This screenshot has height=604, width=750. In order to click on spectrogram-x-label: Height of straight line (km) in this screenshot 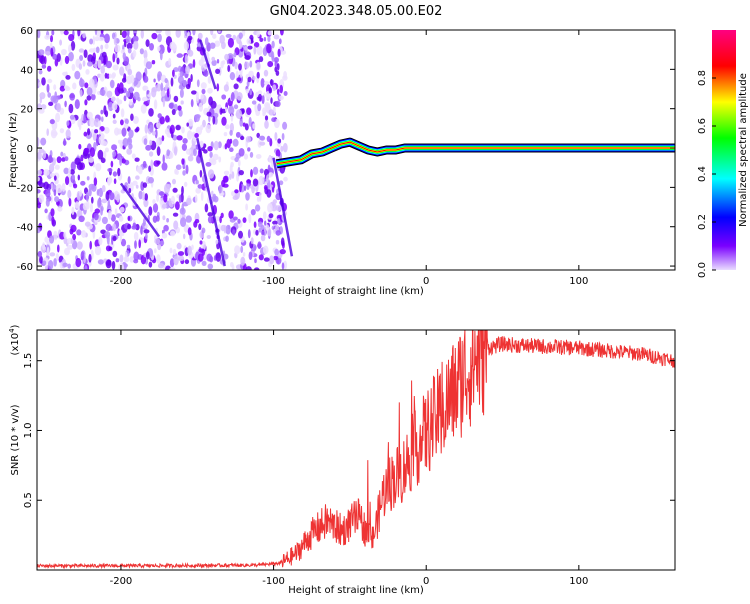, I will do `click(356, 291)`.